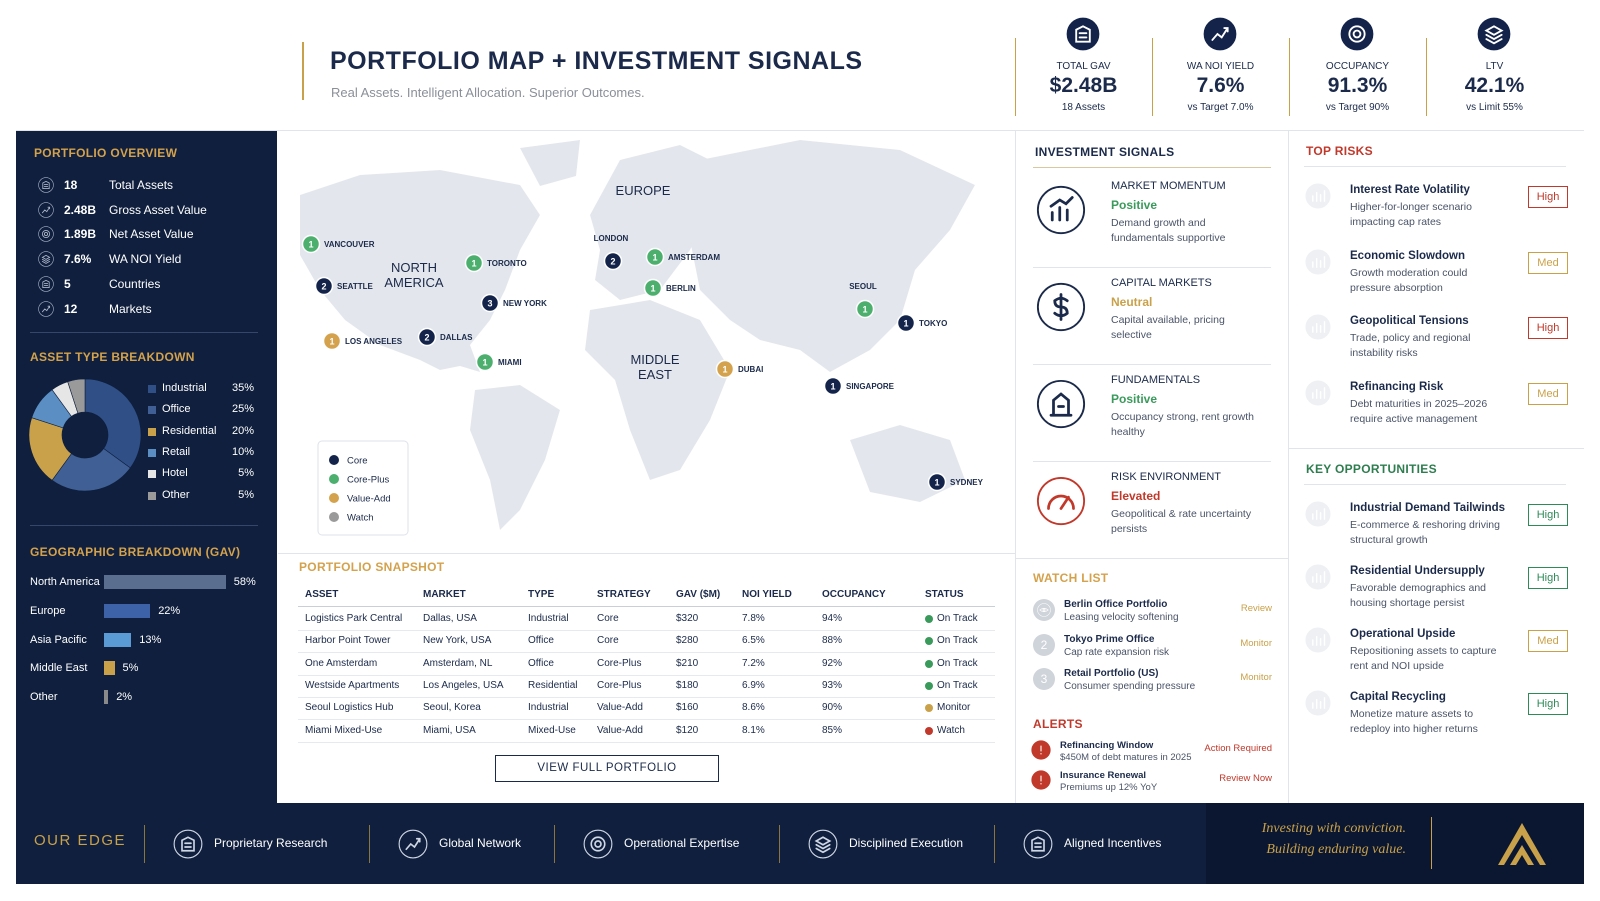 This screenshot has width=1600, height=901. What do you see at coordinates (607, 768) in the screenshot?
I see `view-button: VIEW FULL PORTFOLIO` at bounding box center [607, 768].